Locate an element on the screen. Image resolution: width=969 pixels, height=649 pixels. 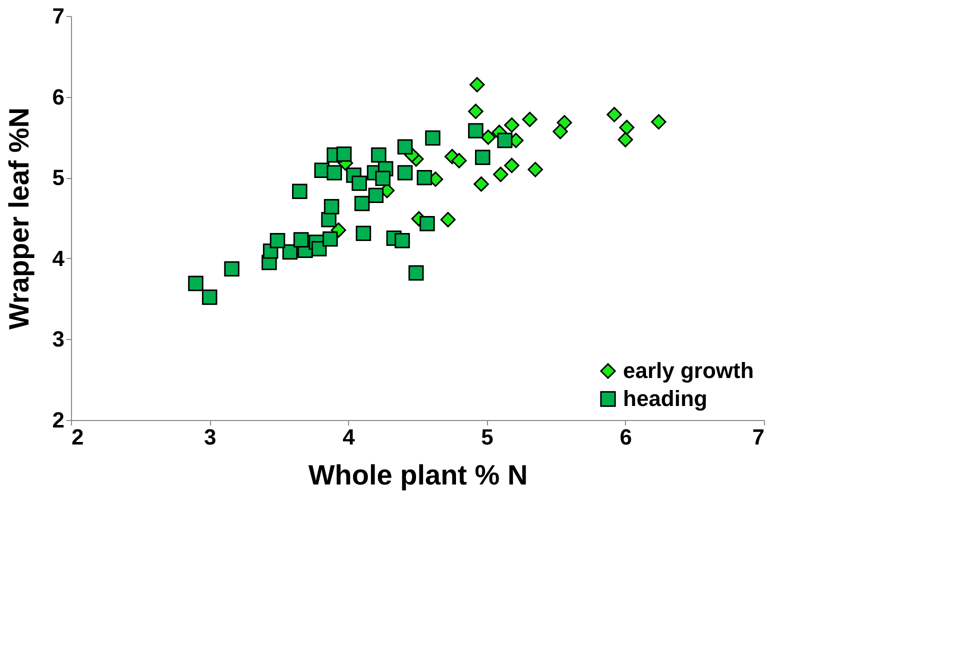
x-tick-label: 3 is located at coordinates (210, 437).